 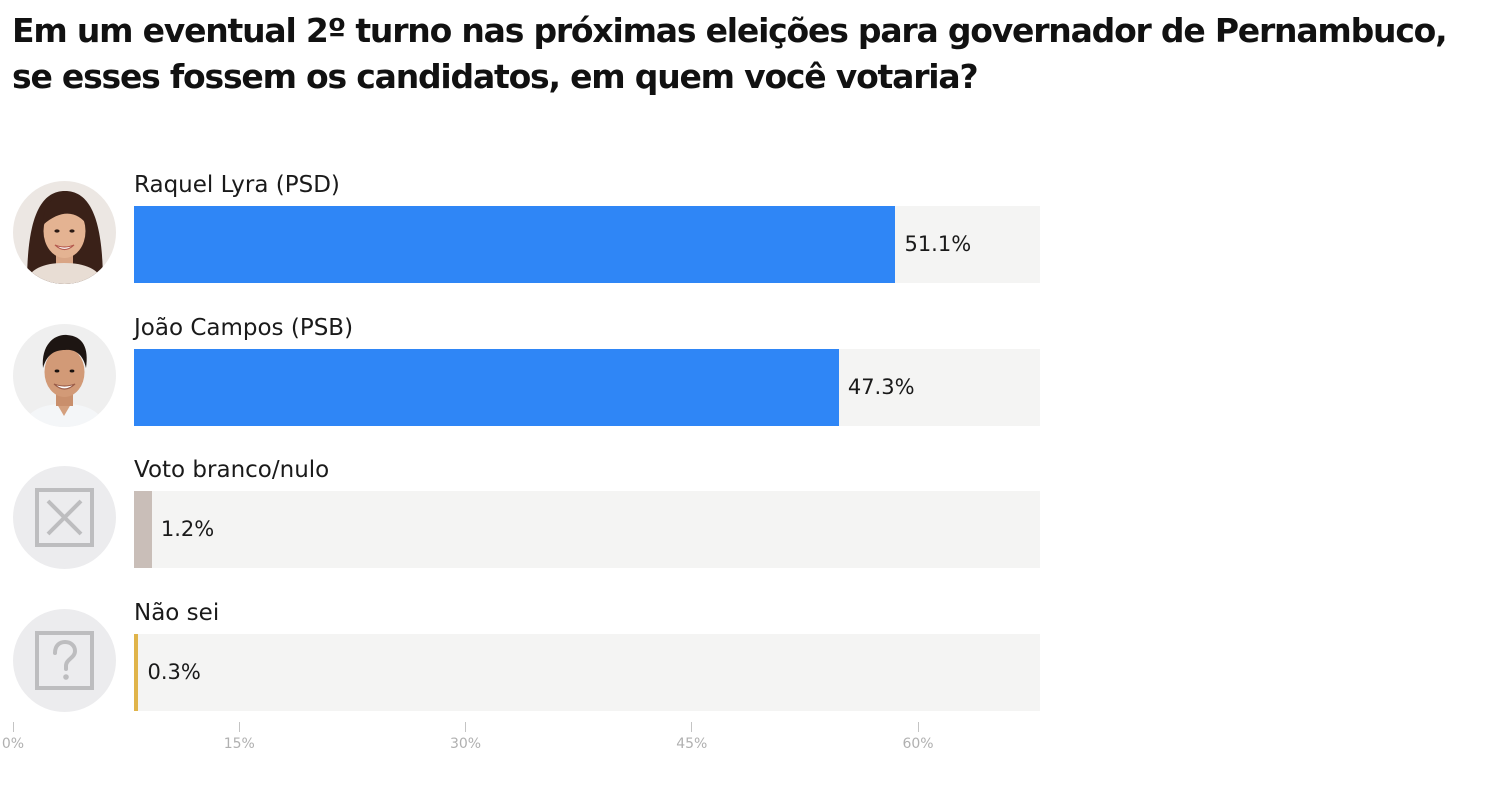 What do you see at coordinates (938, 244) in the screenshot?
I see `bar-value-label: 51.1%` at bounding box center [938, 244].